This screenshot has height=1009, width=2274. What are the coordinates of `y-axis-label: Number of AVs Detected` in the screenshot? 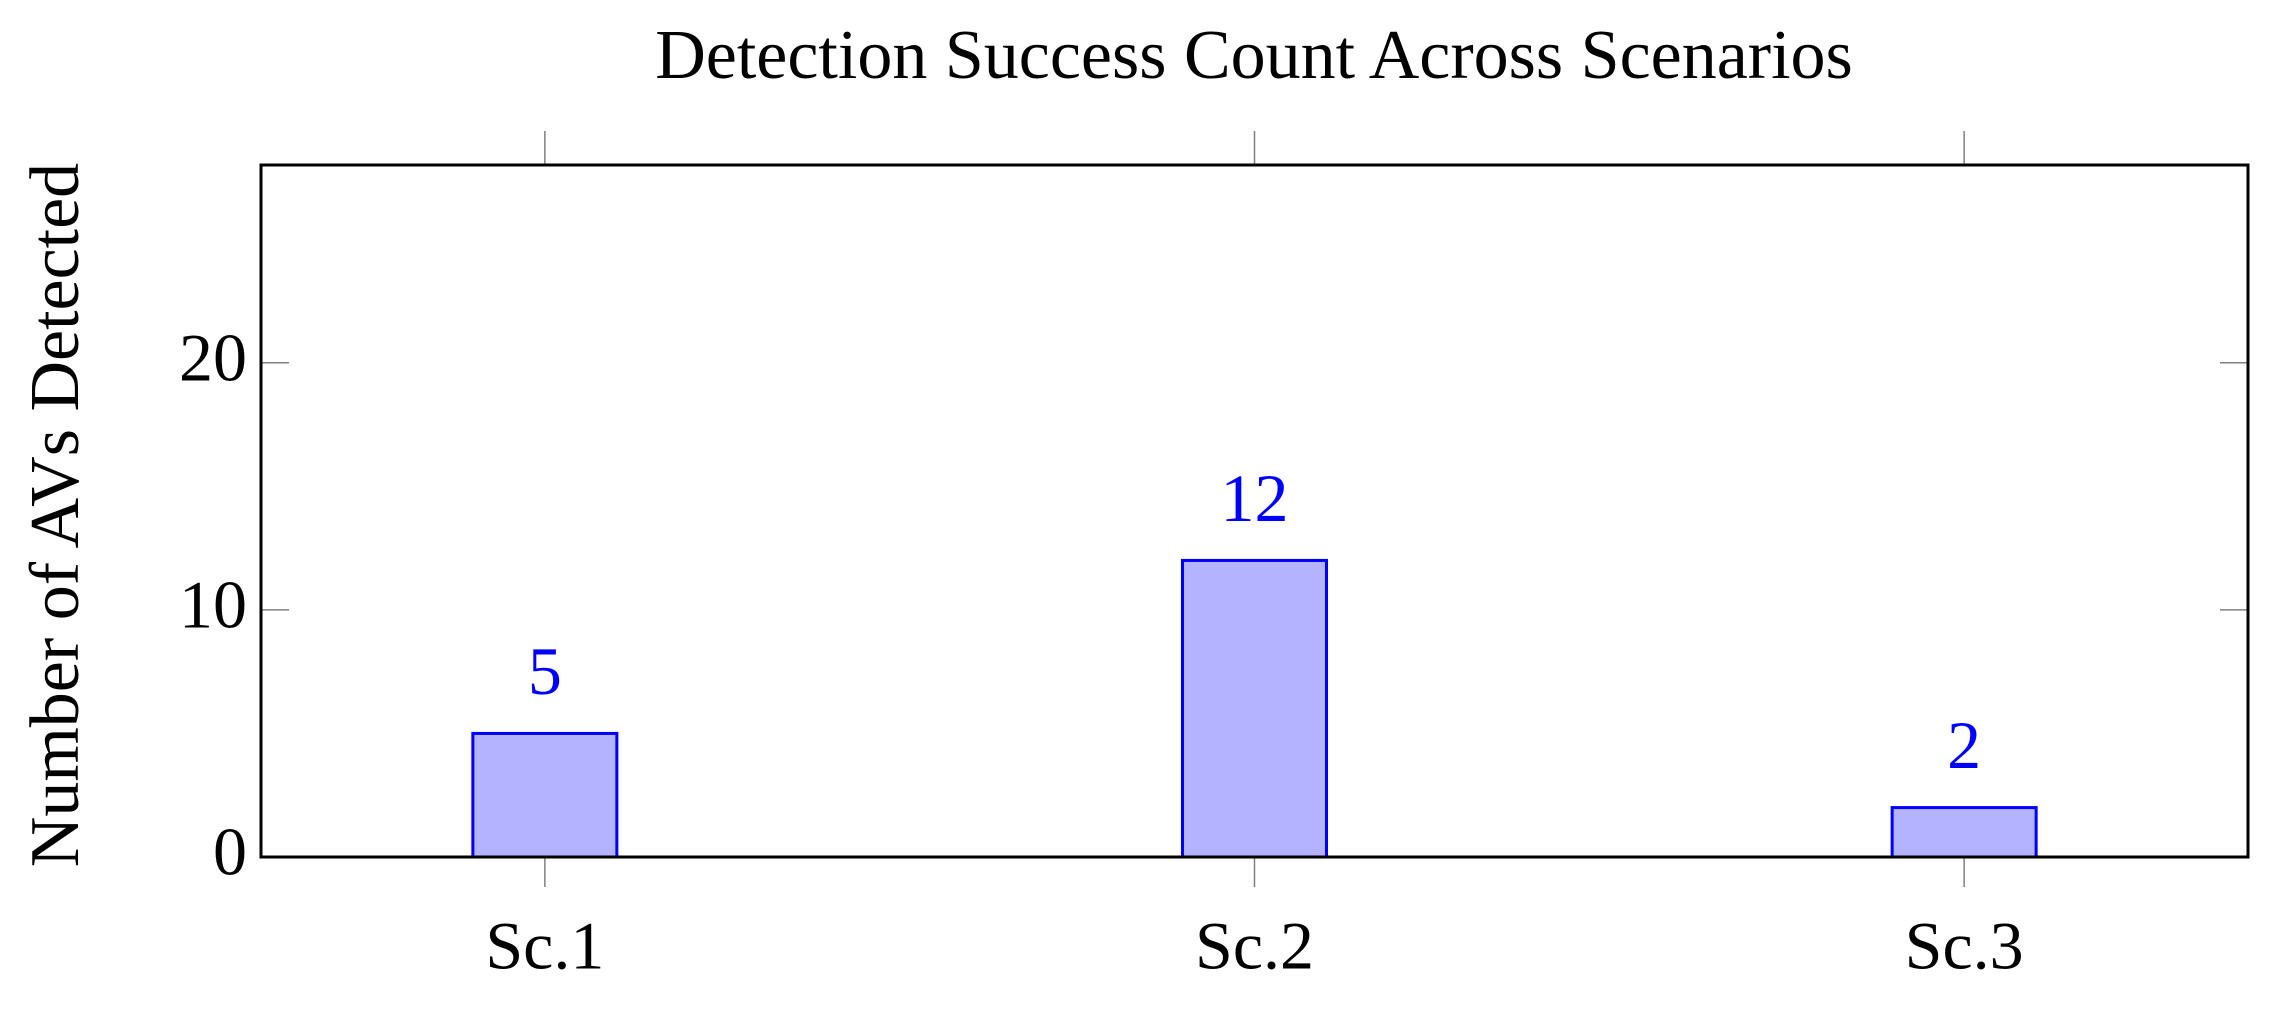 It's located at (55, 515).